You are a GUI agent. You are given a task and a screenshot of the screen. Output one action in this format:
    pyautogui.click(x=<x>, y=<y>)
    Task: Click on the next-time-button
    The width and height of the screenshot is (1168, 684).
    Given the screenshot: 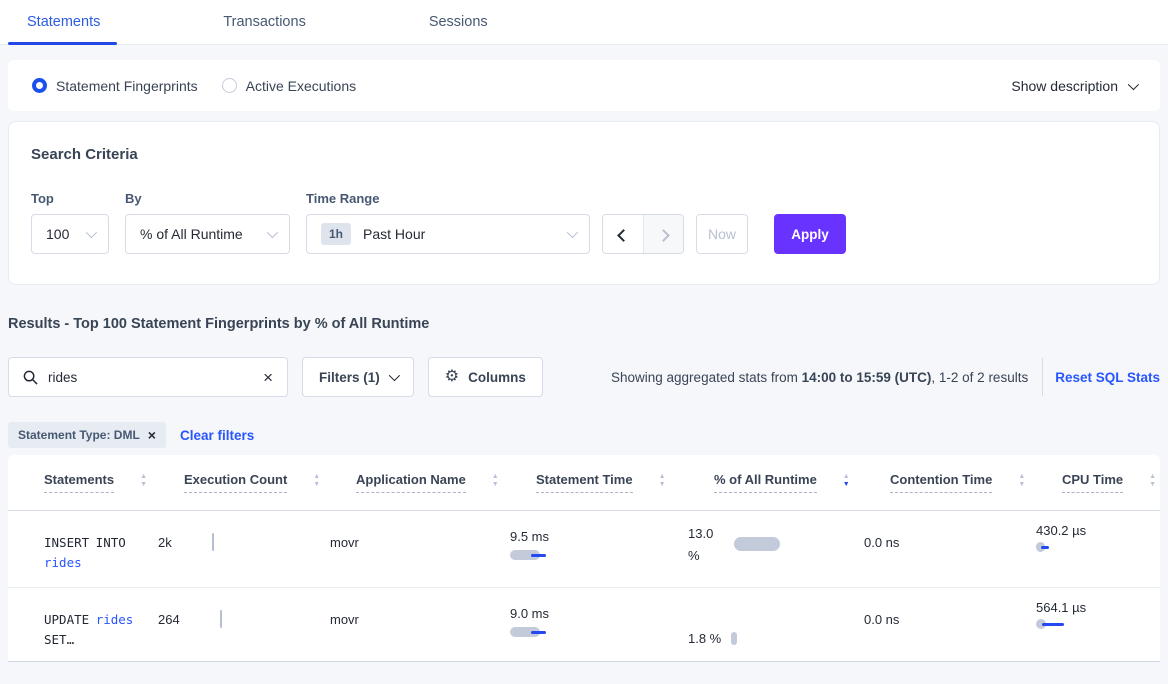 What is the action you would take?
    pyautogui.click(x=663, y=234)
    